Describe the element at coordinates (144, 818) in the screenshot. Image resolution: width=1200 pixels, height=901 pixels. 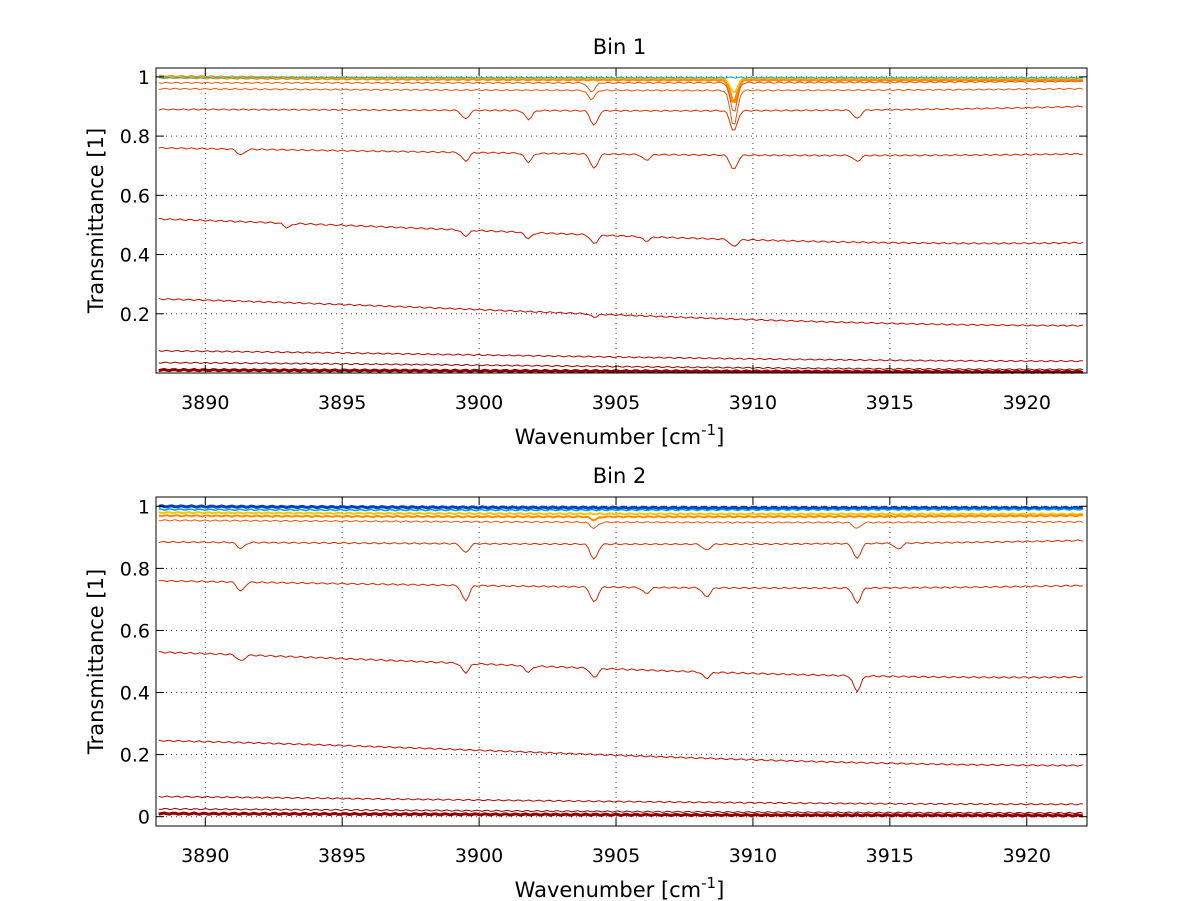
I see `y-tick-label: 0` at that location.